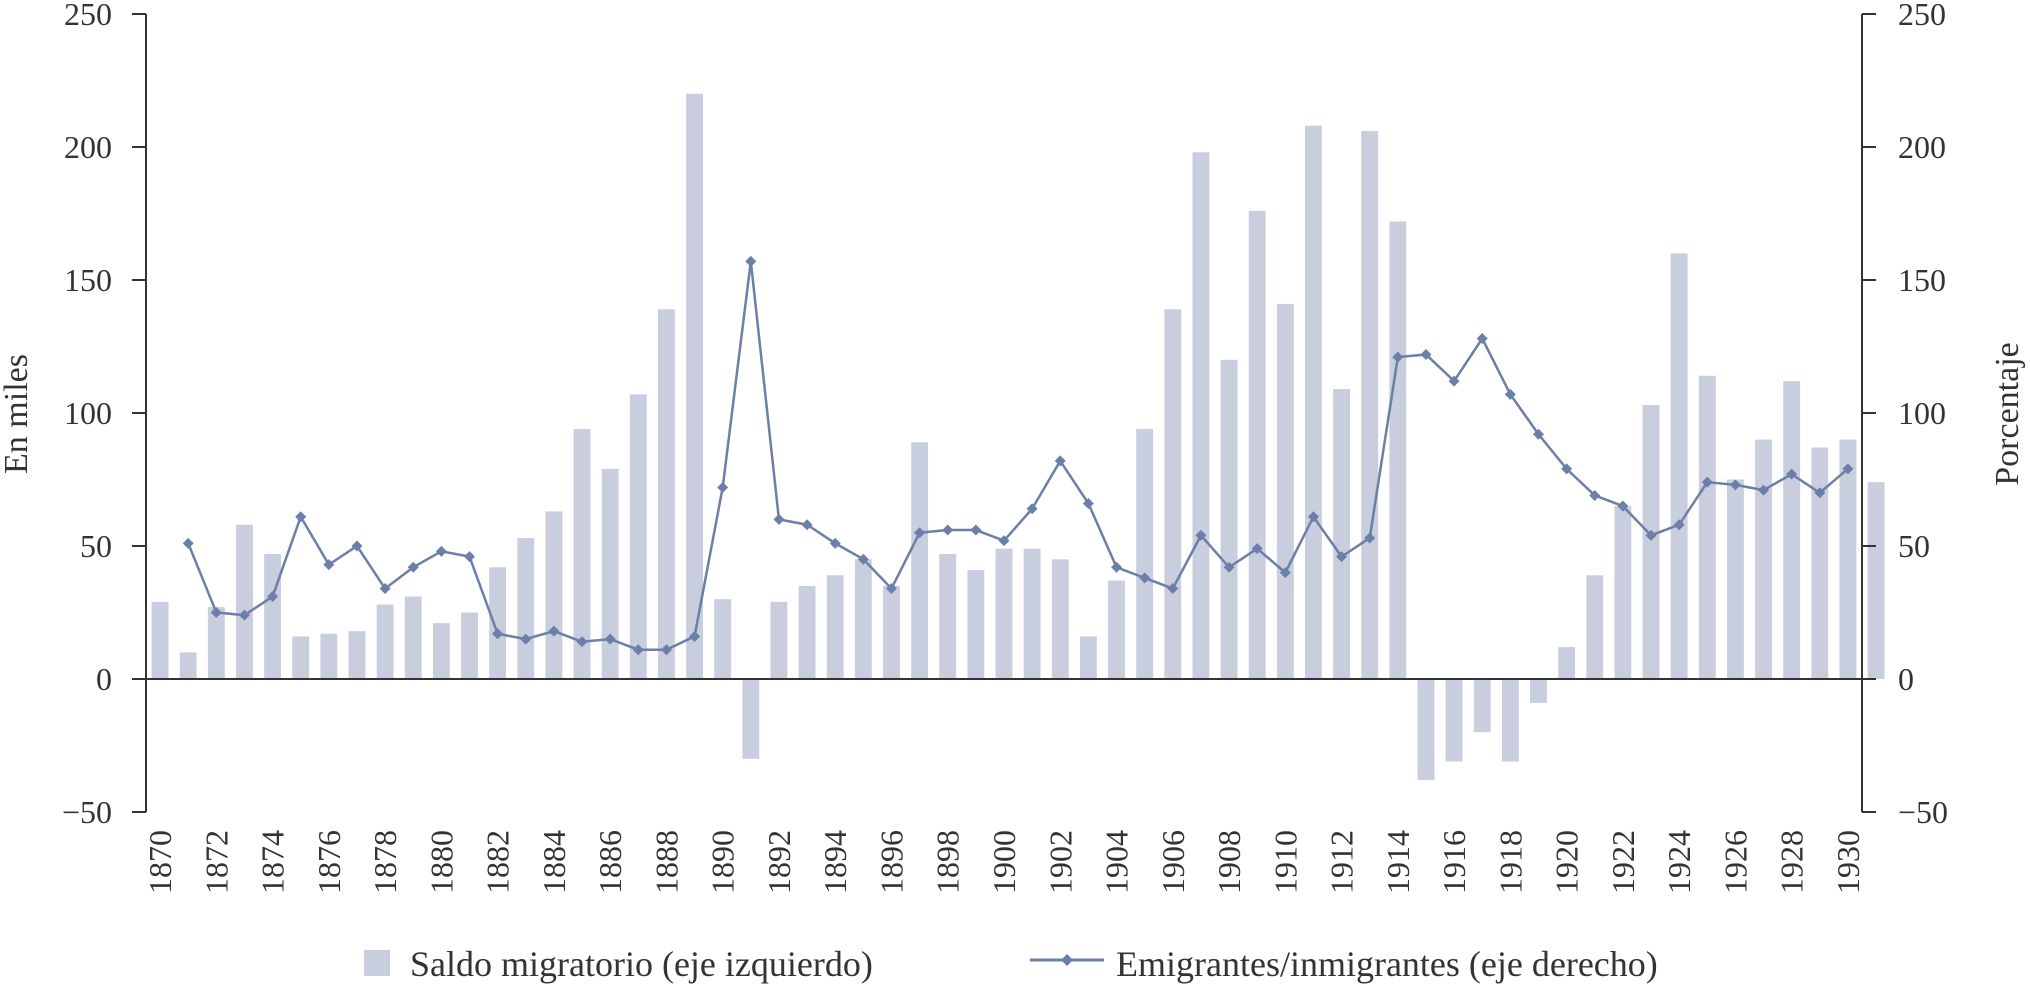 This screenshot has width=2030, height=987. What do you see at coordinates (1285, 862) in the screenshot?
I see `x-tick-label: 1910` at bounding box center [1285, 862].